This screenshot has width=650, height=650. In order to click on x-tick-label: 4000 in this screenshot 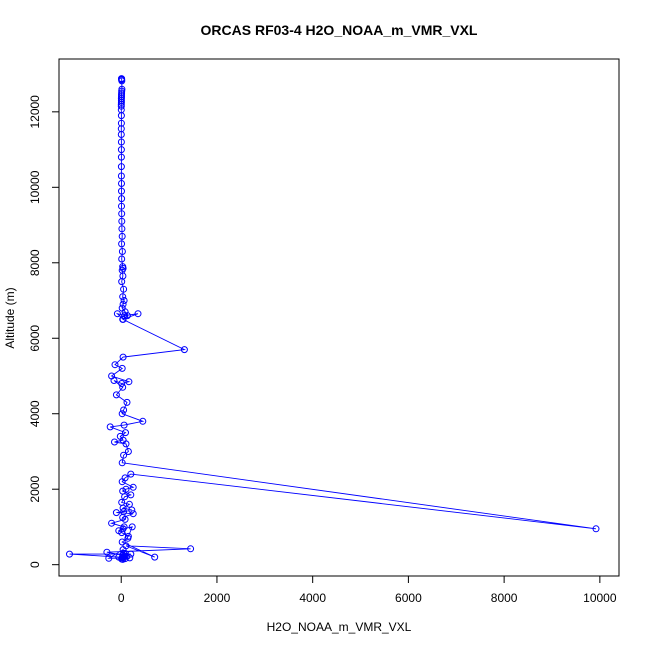, I will do `click(312, 598)`.